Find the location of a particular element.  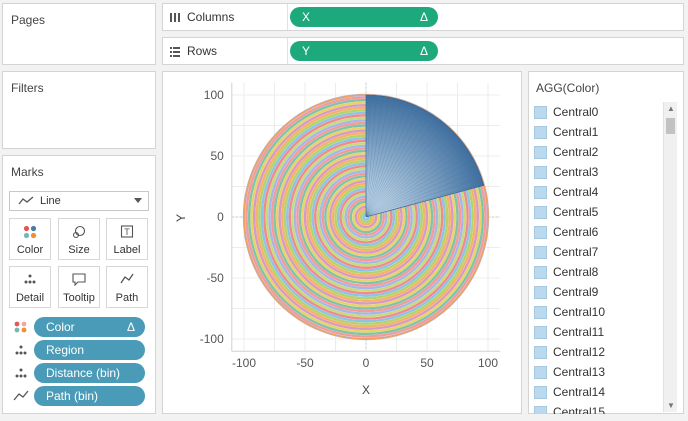

tooltip-icon is located at coordinates (79, 279).